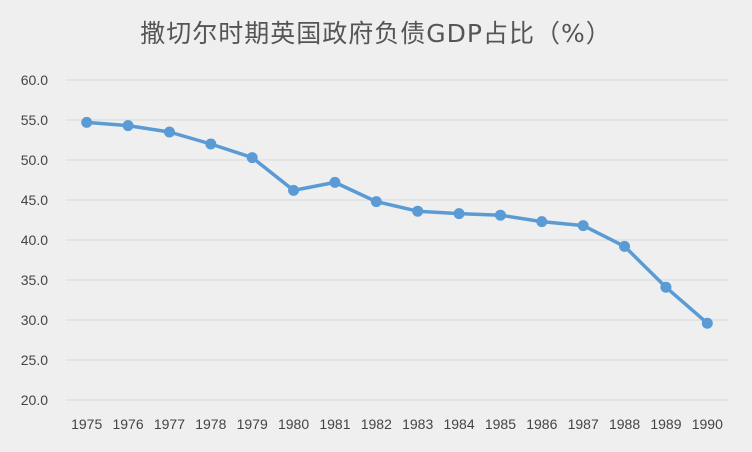  Describe the element at coordinates (87, 122) in the screenshot. I see `data-point-1975` at that location.